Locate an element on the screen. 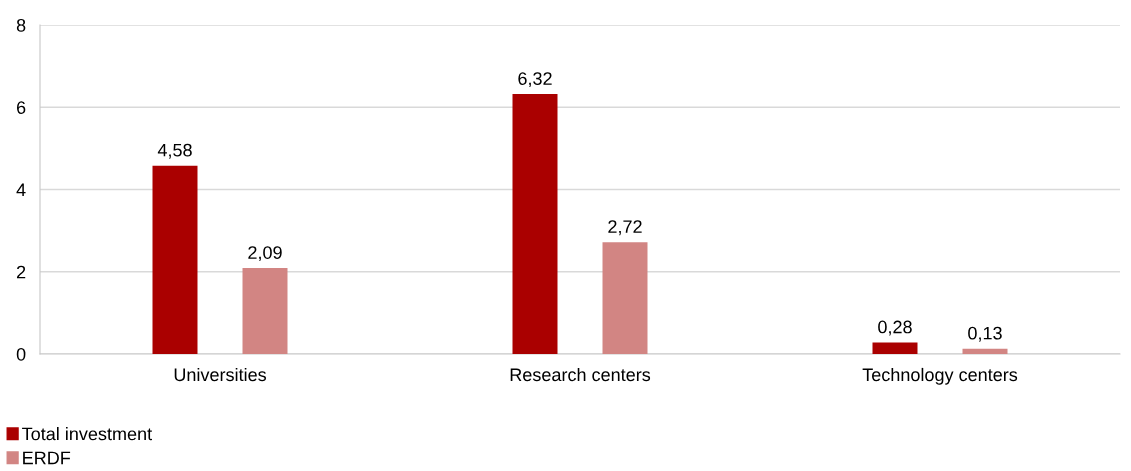 The width and height of the screenshot is (1131, 471). y-tick-label: 0 is located at coordinates (21, 354).